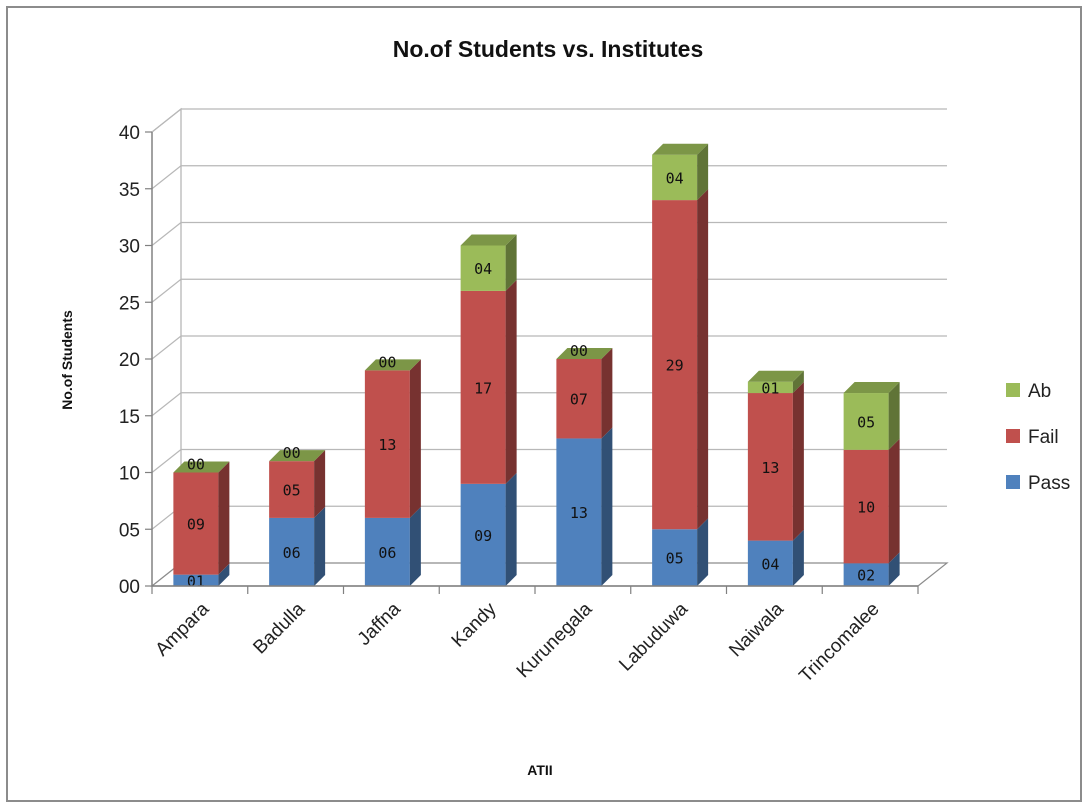  I want to click on x-tick-label: Kurunegala, so click(555, 640).